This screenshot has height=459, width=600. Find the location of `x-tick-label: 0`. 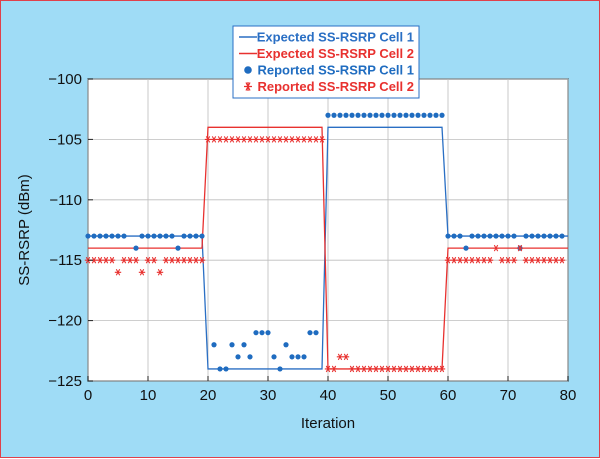

x-tick-label: 0 is located at coordinates (88, 395).